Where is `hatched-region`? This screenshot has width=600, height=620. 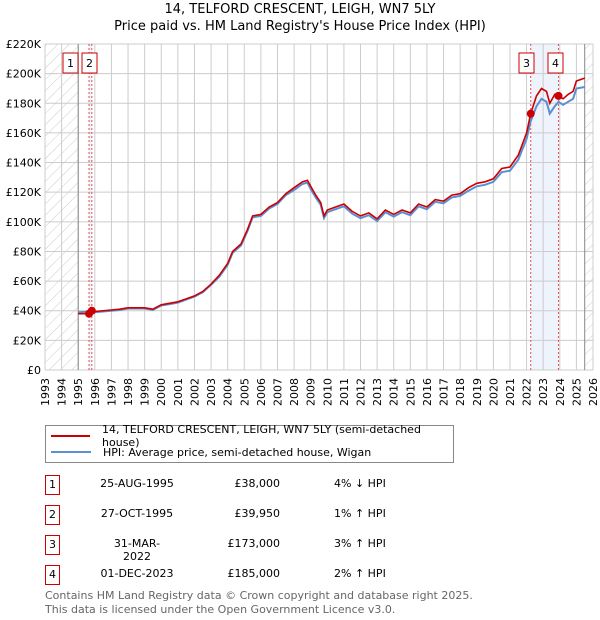
hatched-region is located at coordinates (588, 207).